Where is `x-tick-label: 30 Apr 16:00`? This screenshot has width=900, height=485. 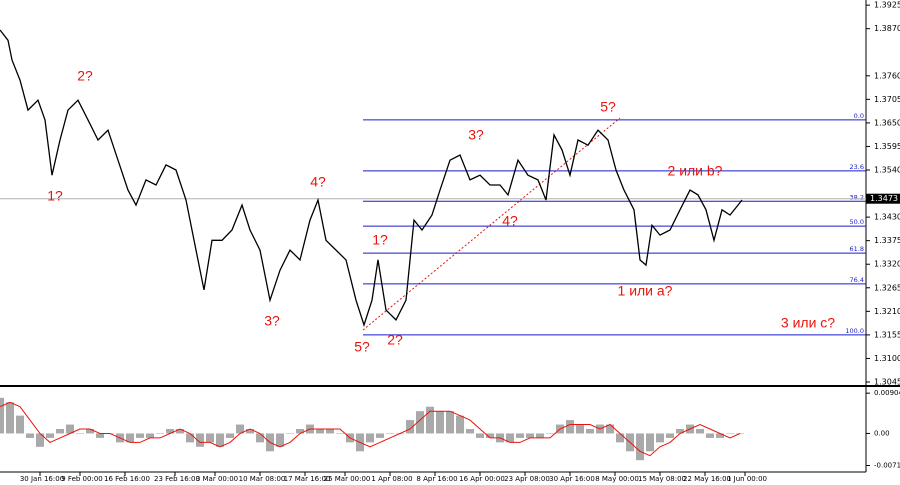 x-tick-label: 30 Apr 16:00 is located at coordinates (572, 479).